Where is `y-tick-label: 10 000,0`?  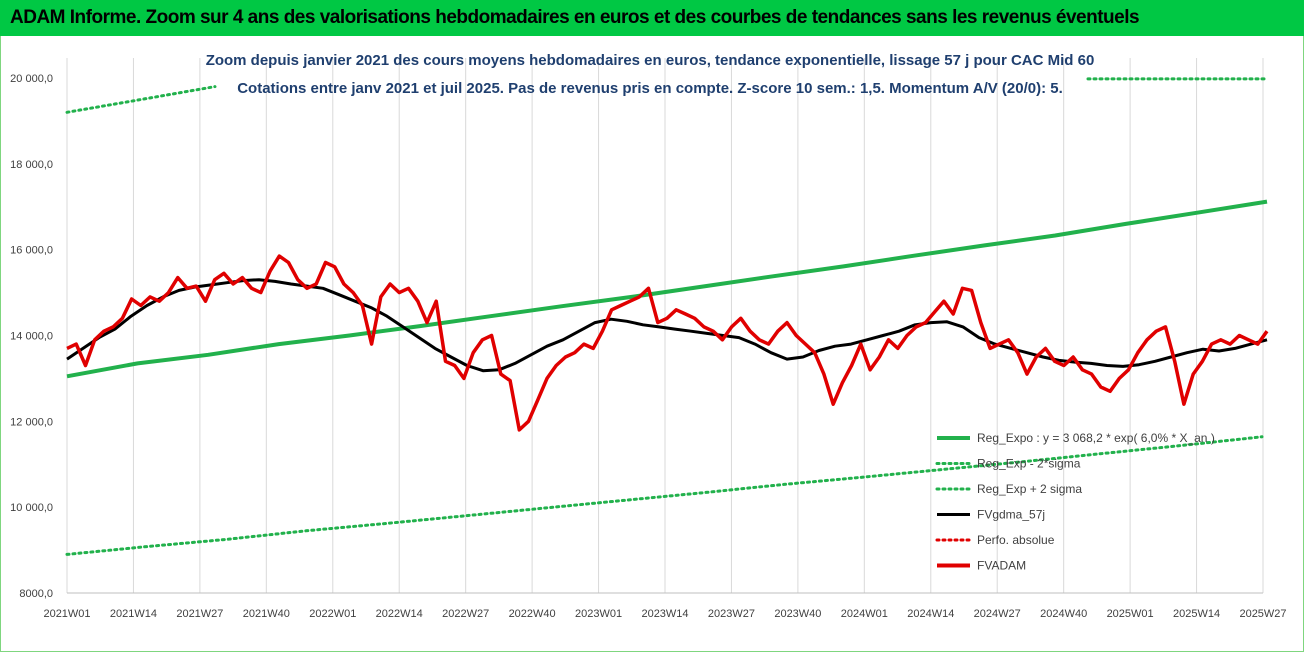 y-tick-label: 10 000,0 is located at coordinates (31, 508).